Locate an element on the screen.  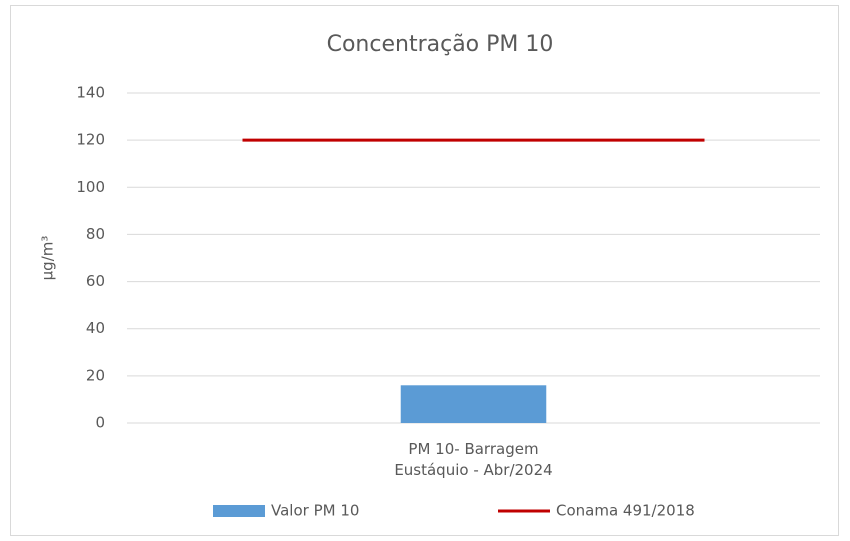
y-tick-label: 20 is located at coordinates (95, 375).